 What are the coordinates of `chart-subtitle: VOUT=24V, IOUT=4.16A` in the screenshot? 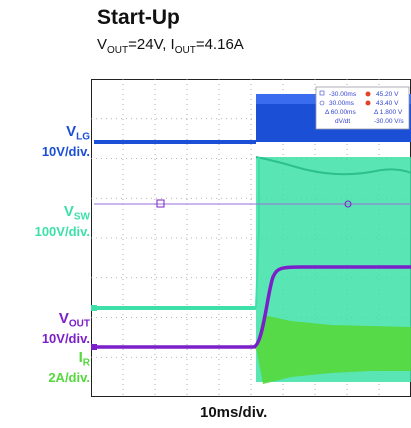 It's located at (170, 46).